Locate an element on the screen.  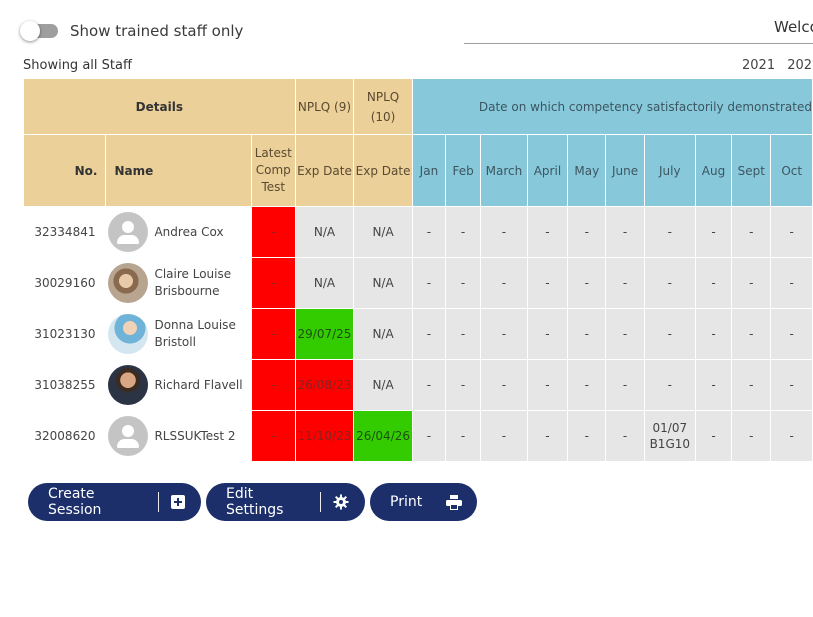
user-placeholder-icon is located at coordinates (128, 232).